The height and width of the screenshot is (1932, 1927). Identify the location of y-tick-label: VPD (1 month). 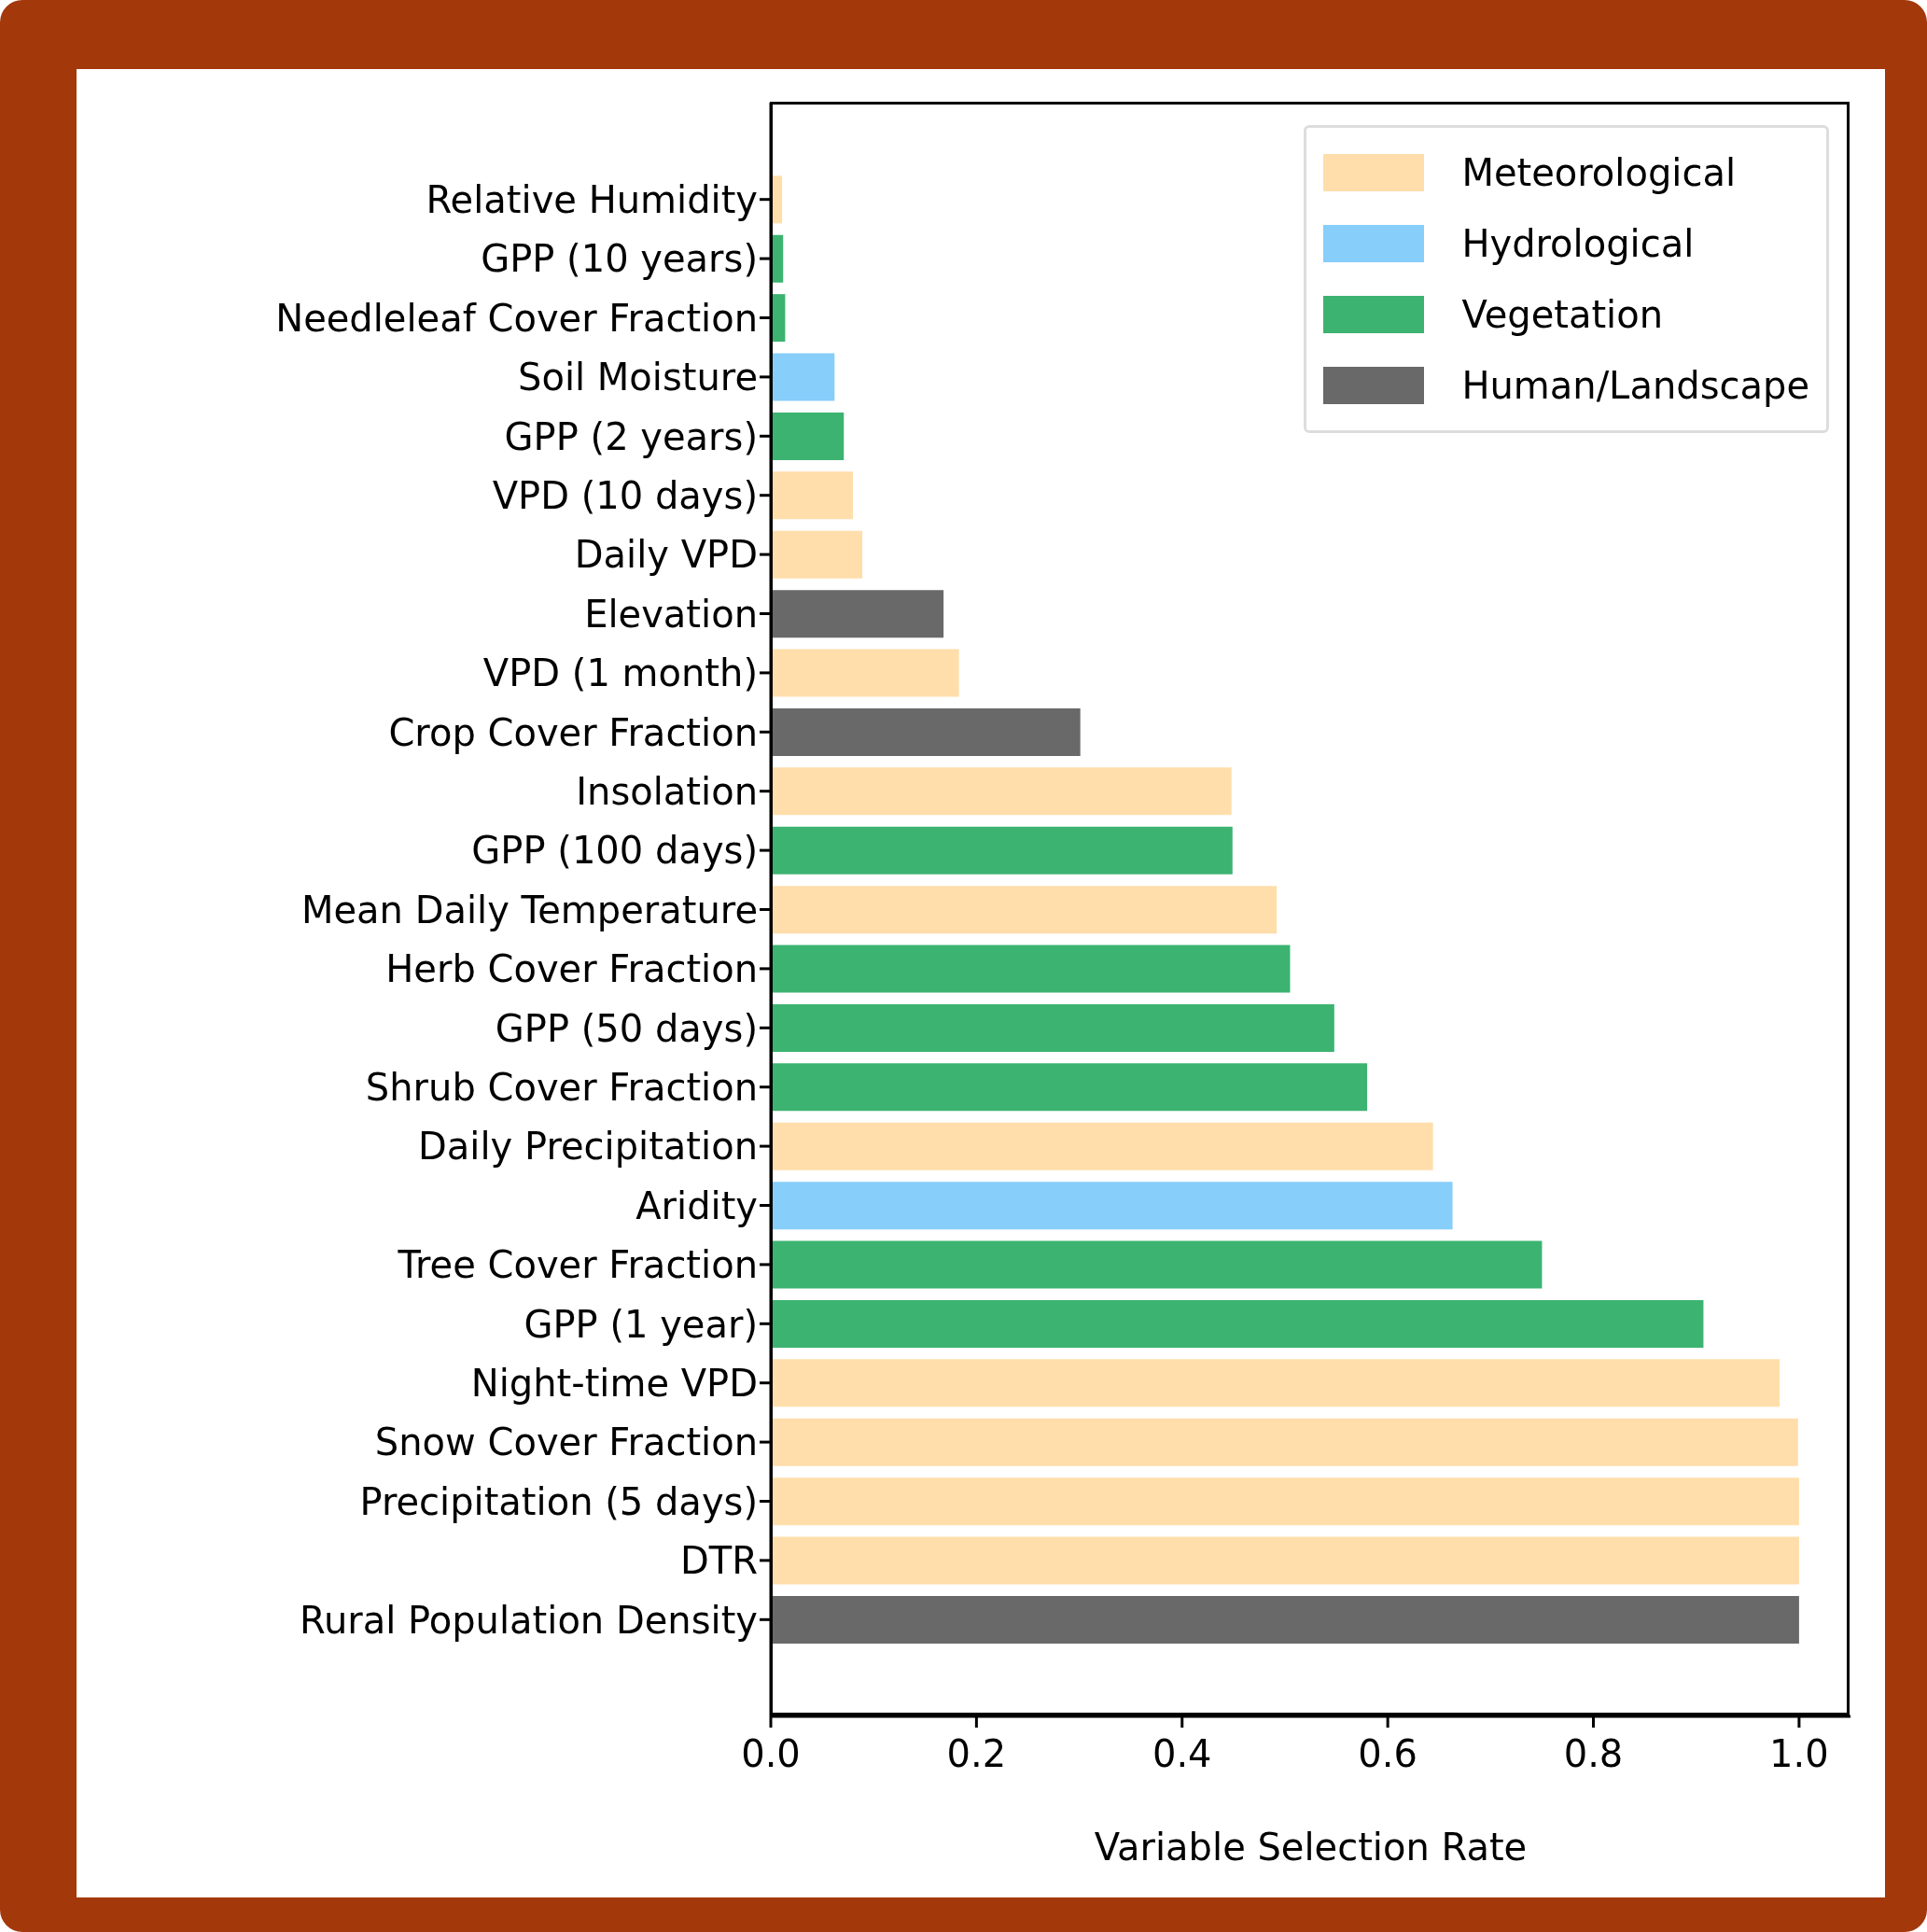
(620, 673).